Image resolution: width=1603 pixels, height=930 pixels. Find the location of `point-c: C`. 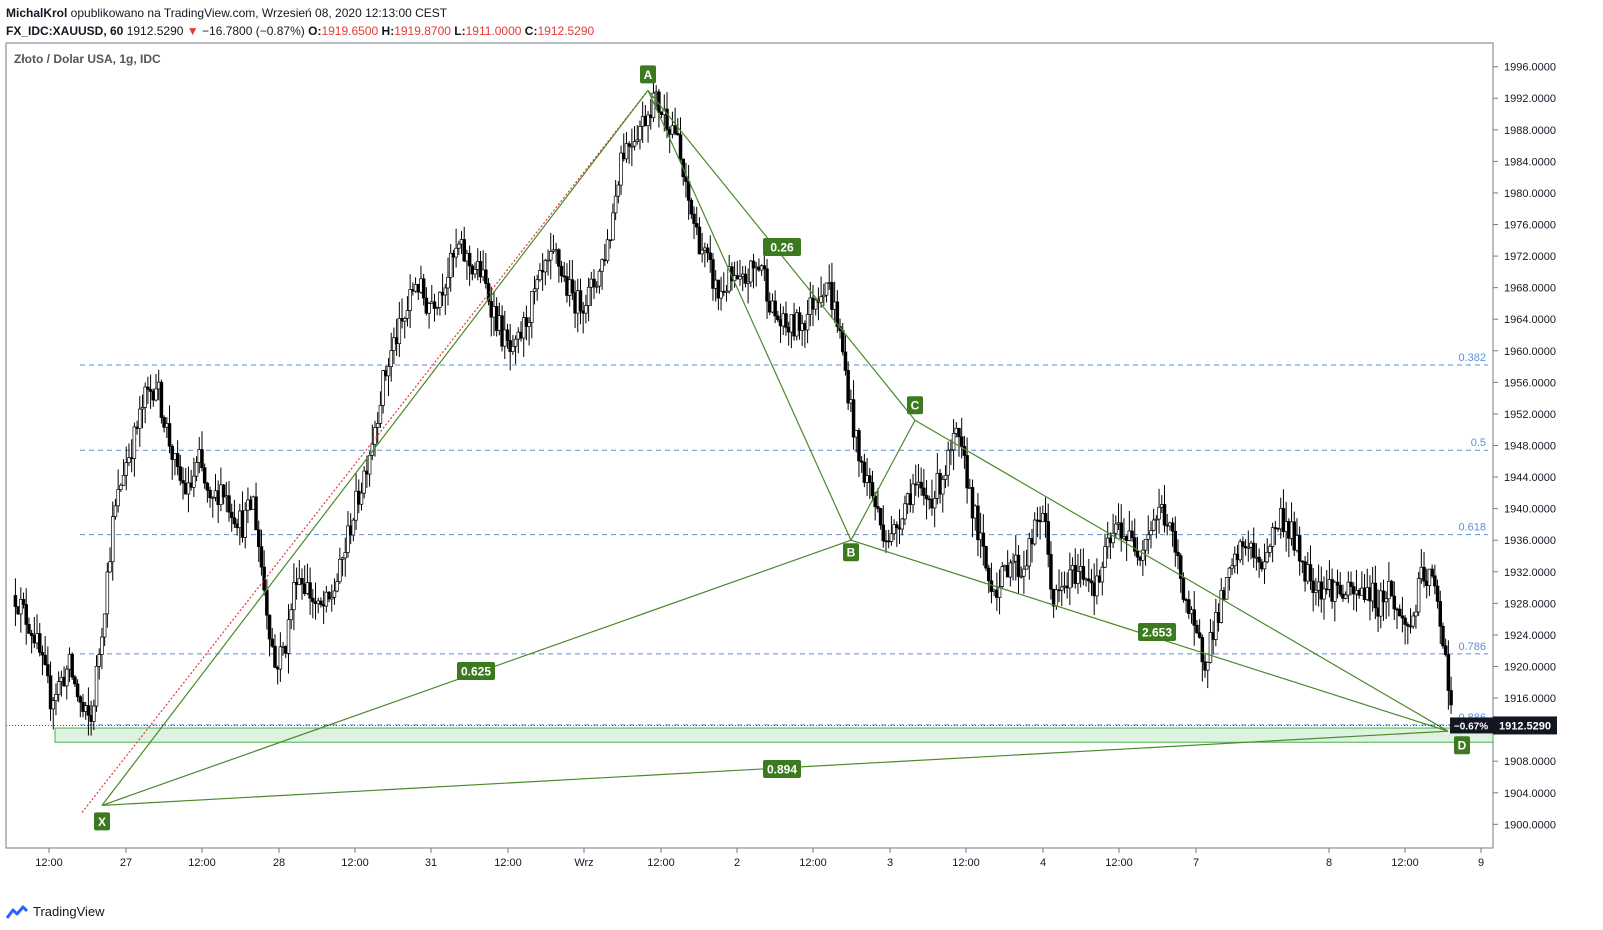

point-c: C is located at coordinates (915, 405).